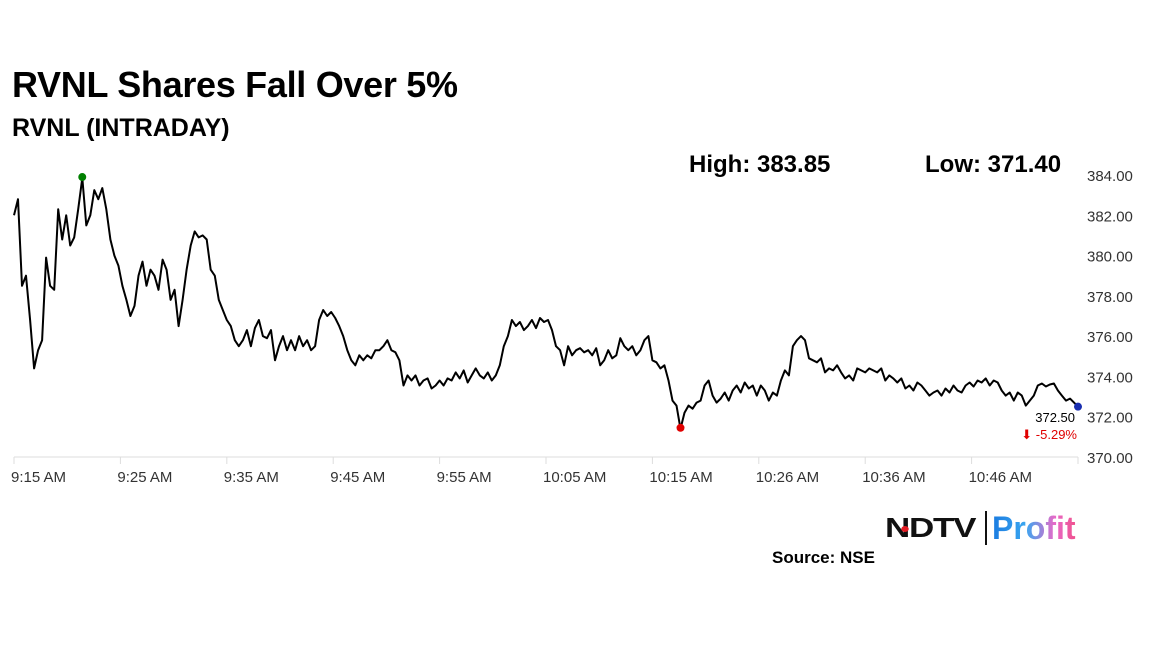  Describe the element at coordinates (905, 529) in the screenshot. I see `logo-dot-icon` at that location.